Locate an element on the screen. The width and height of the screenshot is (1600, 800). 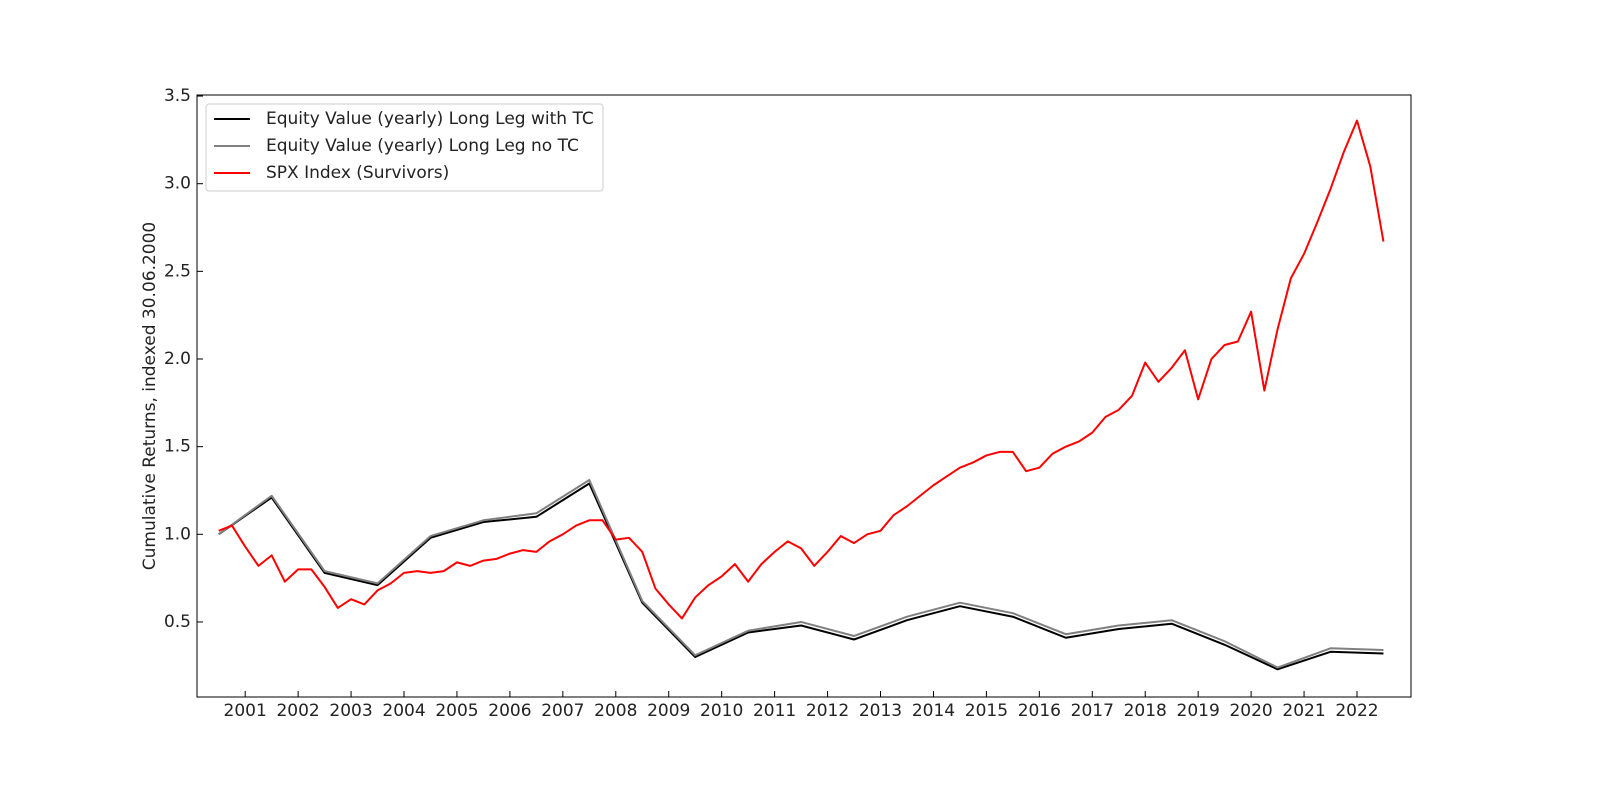
y-axis-label: Cumulative Returns, indexed 30.06.2000 is located at coordinates (150, 396).